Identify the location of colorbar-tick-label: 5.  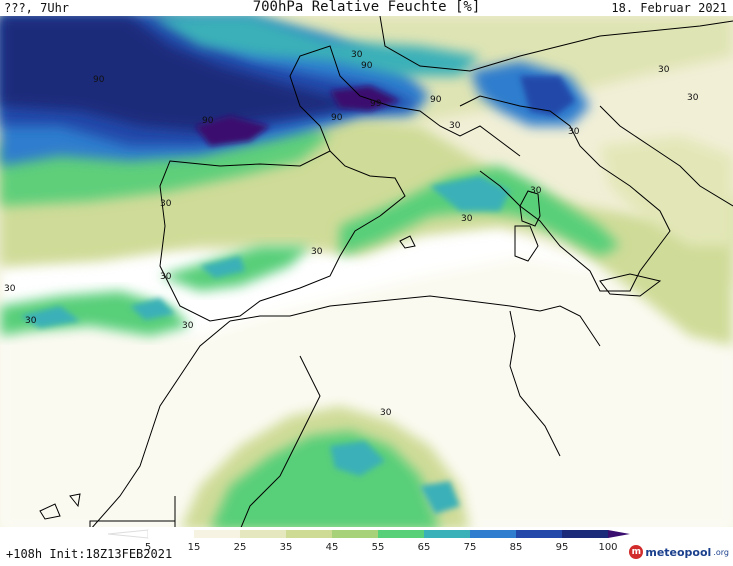
(148, 547).